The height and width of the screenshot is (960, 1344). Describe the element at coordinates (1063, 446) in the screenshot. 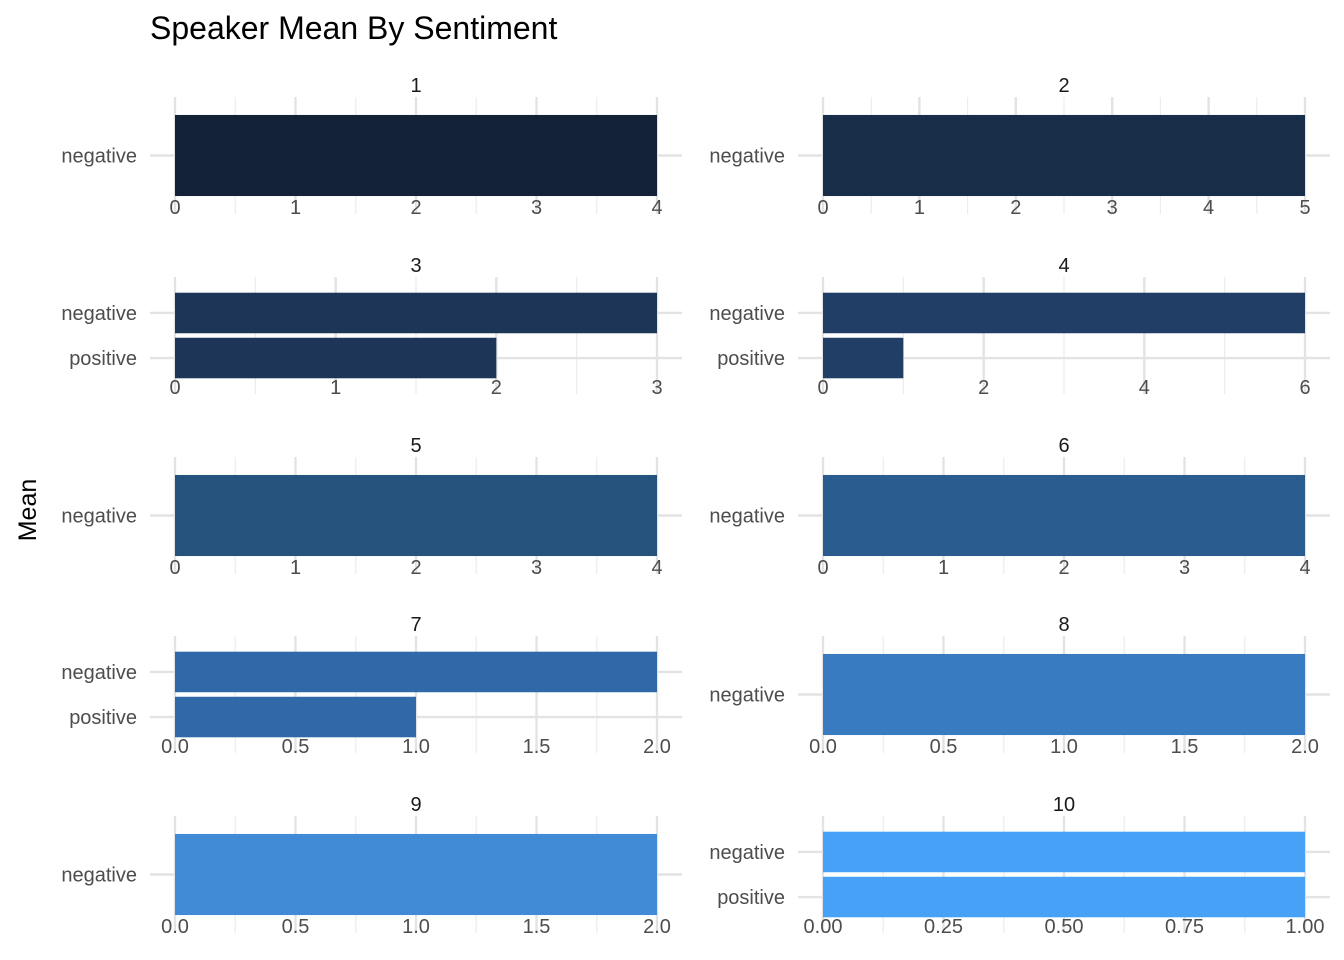

I see `facet-strip-label: 6` at that location.